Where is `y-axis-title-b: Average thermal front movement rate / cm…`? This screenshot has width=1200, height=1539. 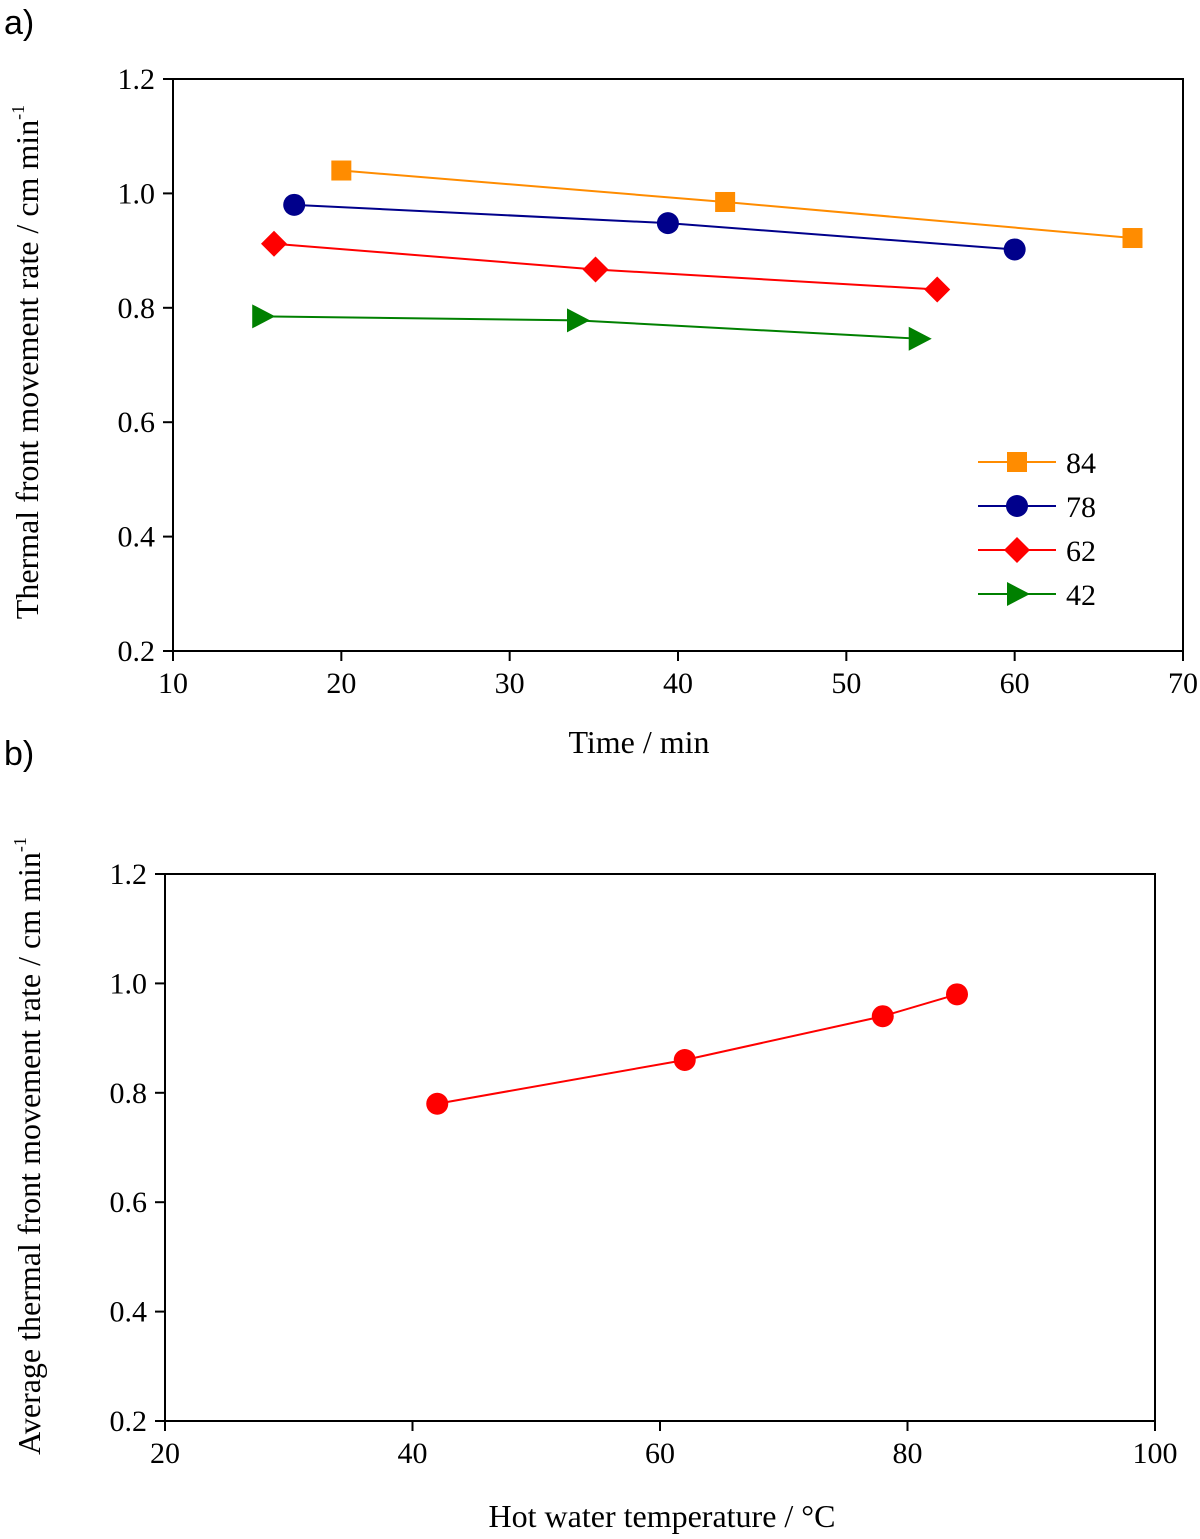
y-axis-title-b: Average thermal front movement rate / cm… is located at coordinates (28, 1146).